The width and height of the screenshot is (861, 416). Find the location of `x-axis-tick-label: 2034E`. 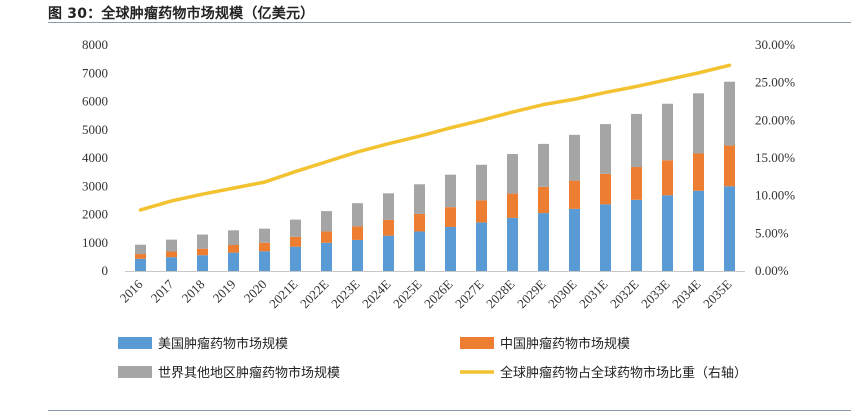

x-axis-tick-label: 2034E is located at coordinates (686, 293).